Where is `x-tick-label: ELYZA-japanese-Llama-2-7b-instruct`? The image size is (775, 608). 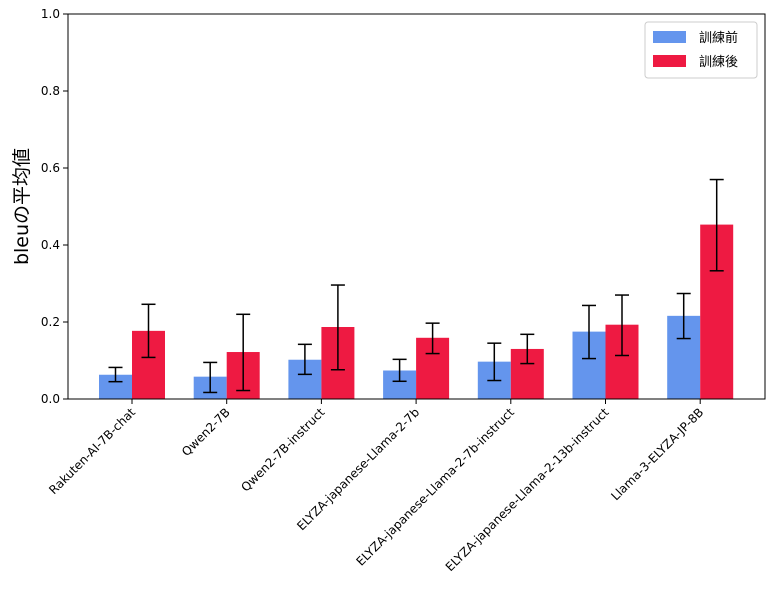
x-tick-label: ELYZA-japanese-Llama-2-7b-instruct is located at coordinates (435, 487).